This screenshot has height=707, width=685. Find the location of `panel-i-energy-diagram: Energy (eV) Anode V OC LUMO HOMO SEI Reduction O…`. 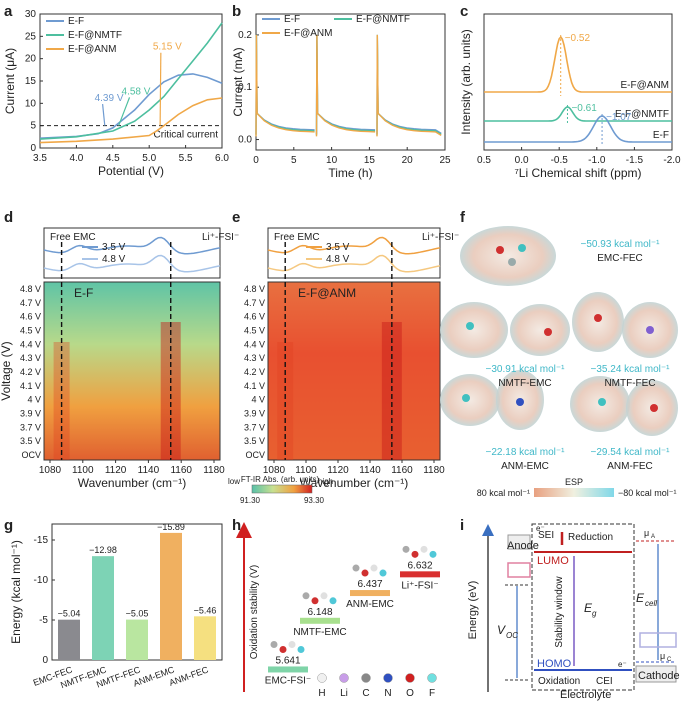

panel-i-energy-diagram: Energy (eV) Anode V OC LUMO HOMO SEI Reduction O… is located at coordinates (573, 612).